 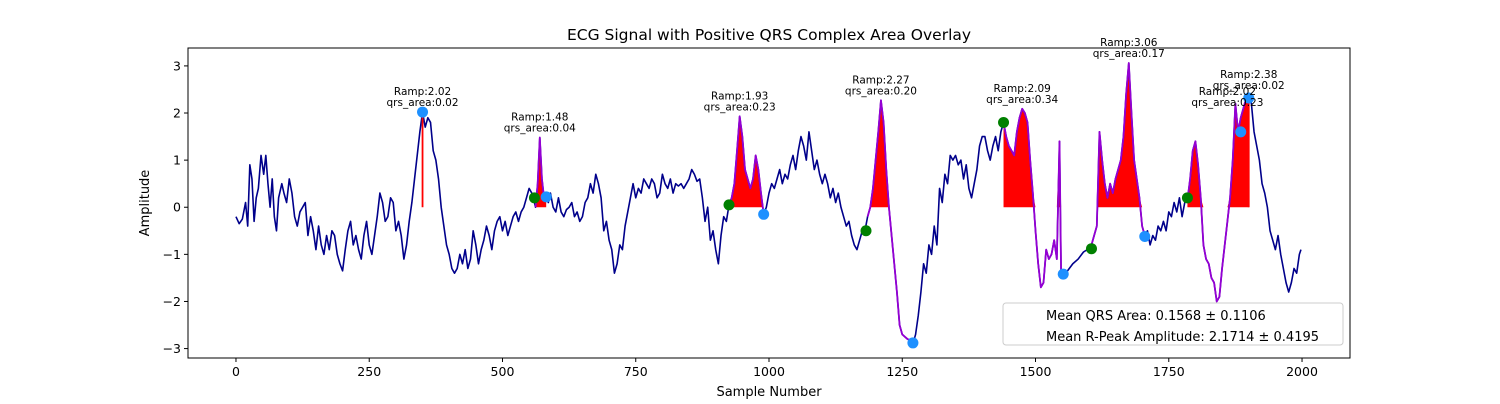 What do you see at coordinates (172, 254) in the screenshot?
I see `y-tick-label: −1` at bounding box center [172, 254].